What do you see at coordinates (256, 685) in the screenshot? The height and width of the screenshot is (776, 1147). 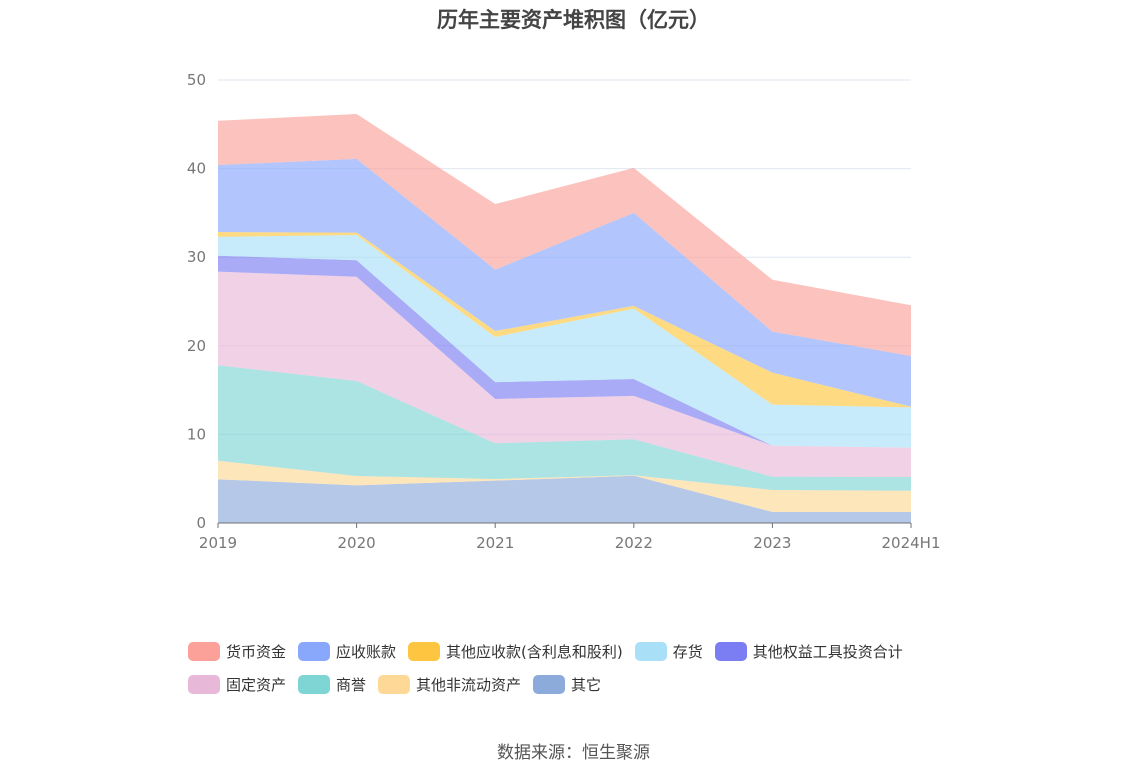 I see `legend-label: 固定资产` at bounding box center [256, 685].